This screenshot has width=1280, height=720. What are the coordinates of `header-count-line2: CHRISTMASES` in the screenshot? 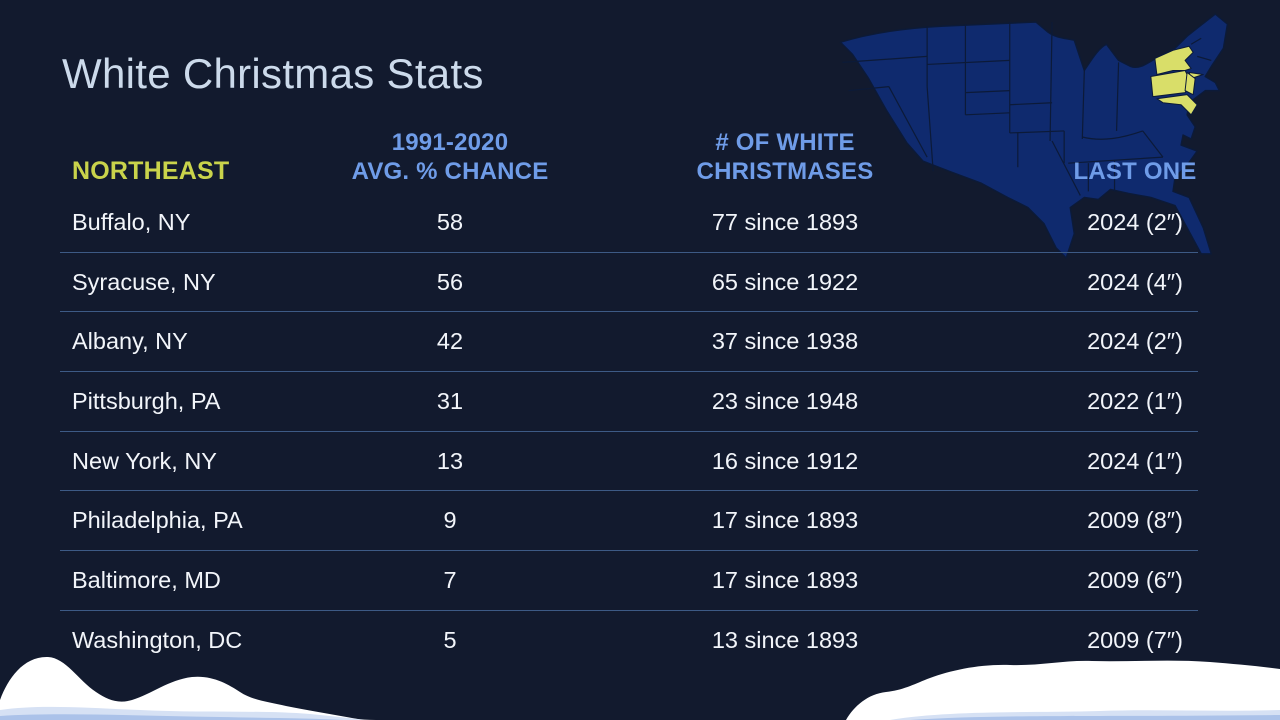 It's located at (785, 171).